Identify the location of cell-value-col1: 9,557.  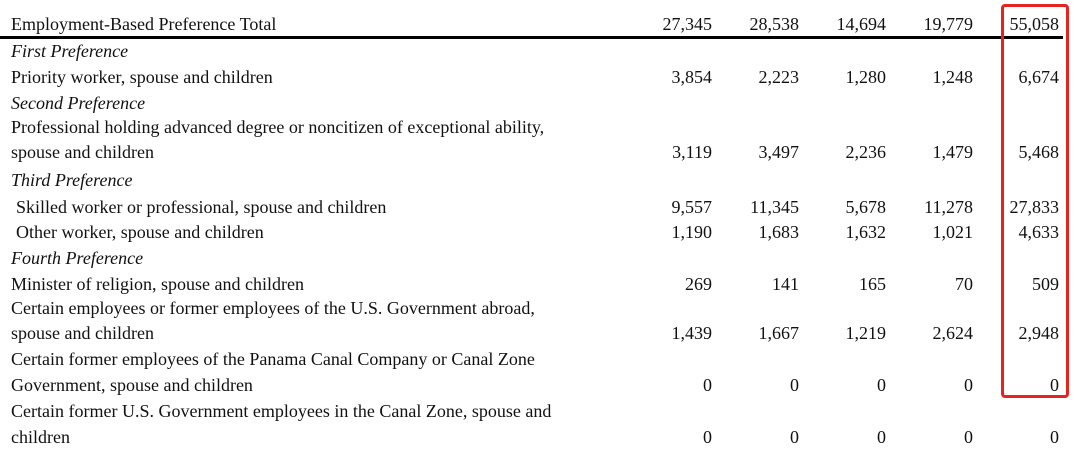
(692, 207).